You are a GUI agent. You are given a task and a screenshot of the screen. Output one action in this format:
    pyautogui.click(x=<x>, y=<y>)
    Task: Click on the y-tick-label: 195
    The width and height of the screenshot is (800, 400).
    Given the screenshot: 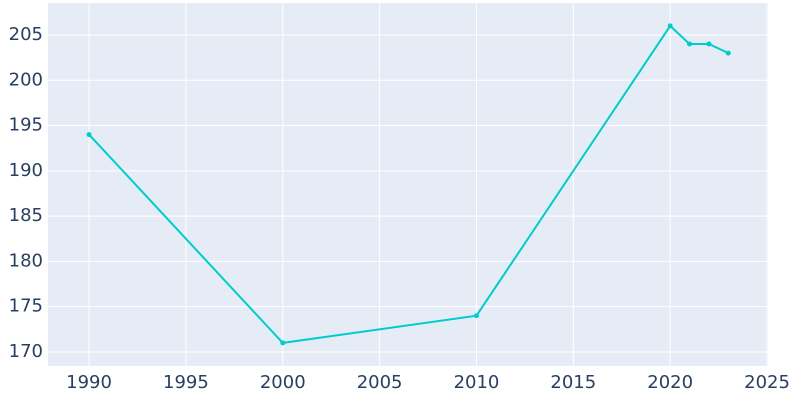 What is the action you would take?
    pyautogui.click(x=26, y=125)
    